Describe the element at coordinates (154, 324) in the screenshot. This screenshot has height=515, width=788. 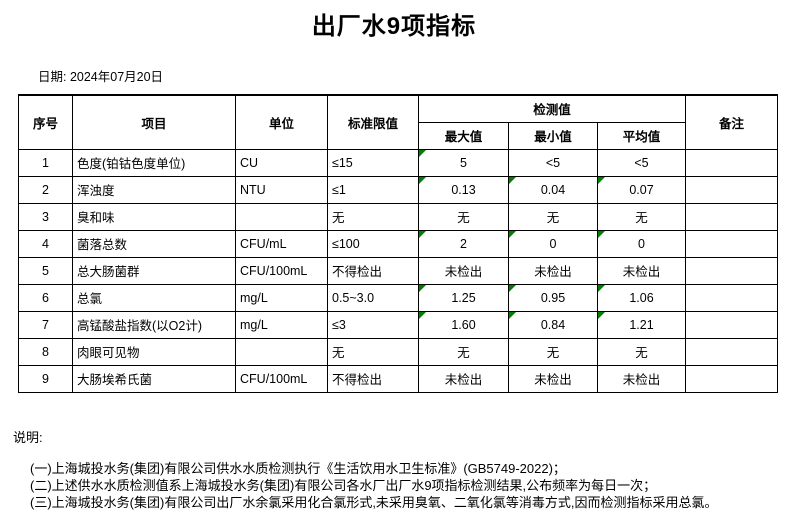
I see `item-cell: 高锰酸盐指数(以O2计)` at that location.